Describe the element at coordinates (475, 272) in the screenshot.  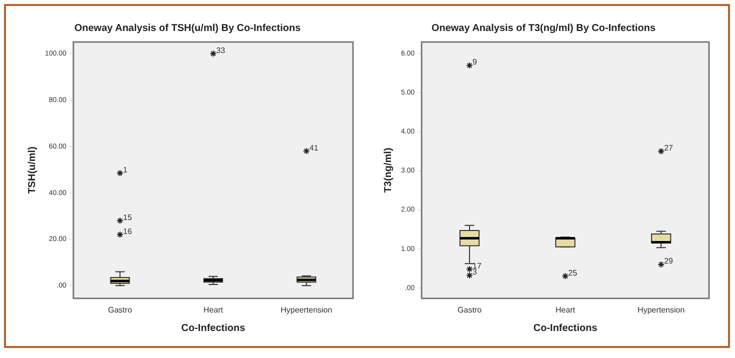
I see `annotation: 3` at that location.